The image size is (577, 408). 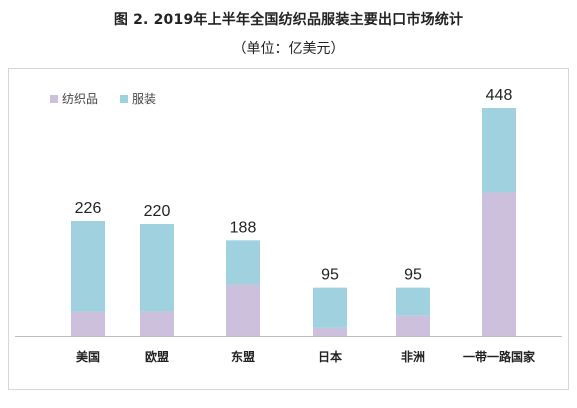 I want to click on total-label-4: 95, so click(x=413, y=275).